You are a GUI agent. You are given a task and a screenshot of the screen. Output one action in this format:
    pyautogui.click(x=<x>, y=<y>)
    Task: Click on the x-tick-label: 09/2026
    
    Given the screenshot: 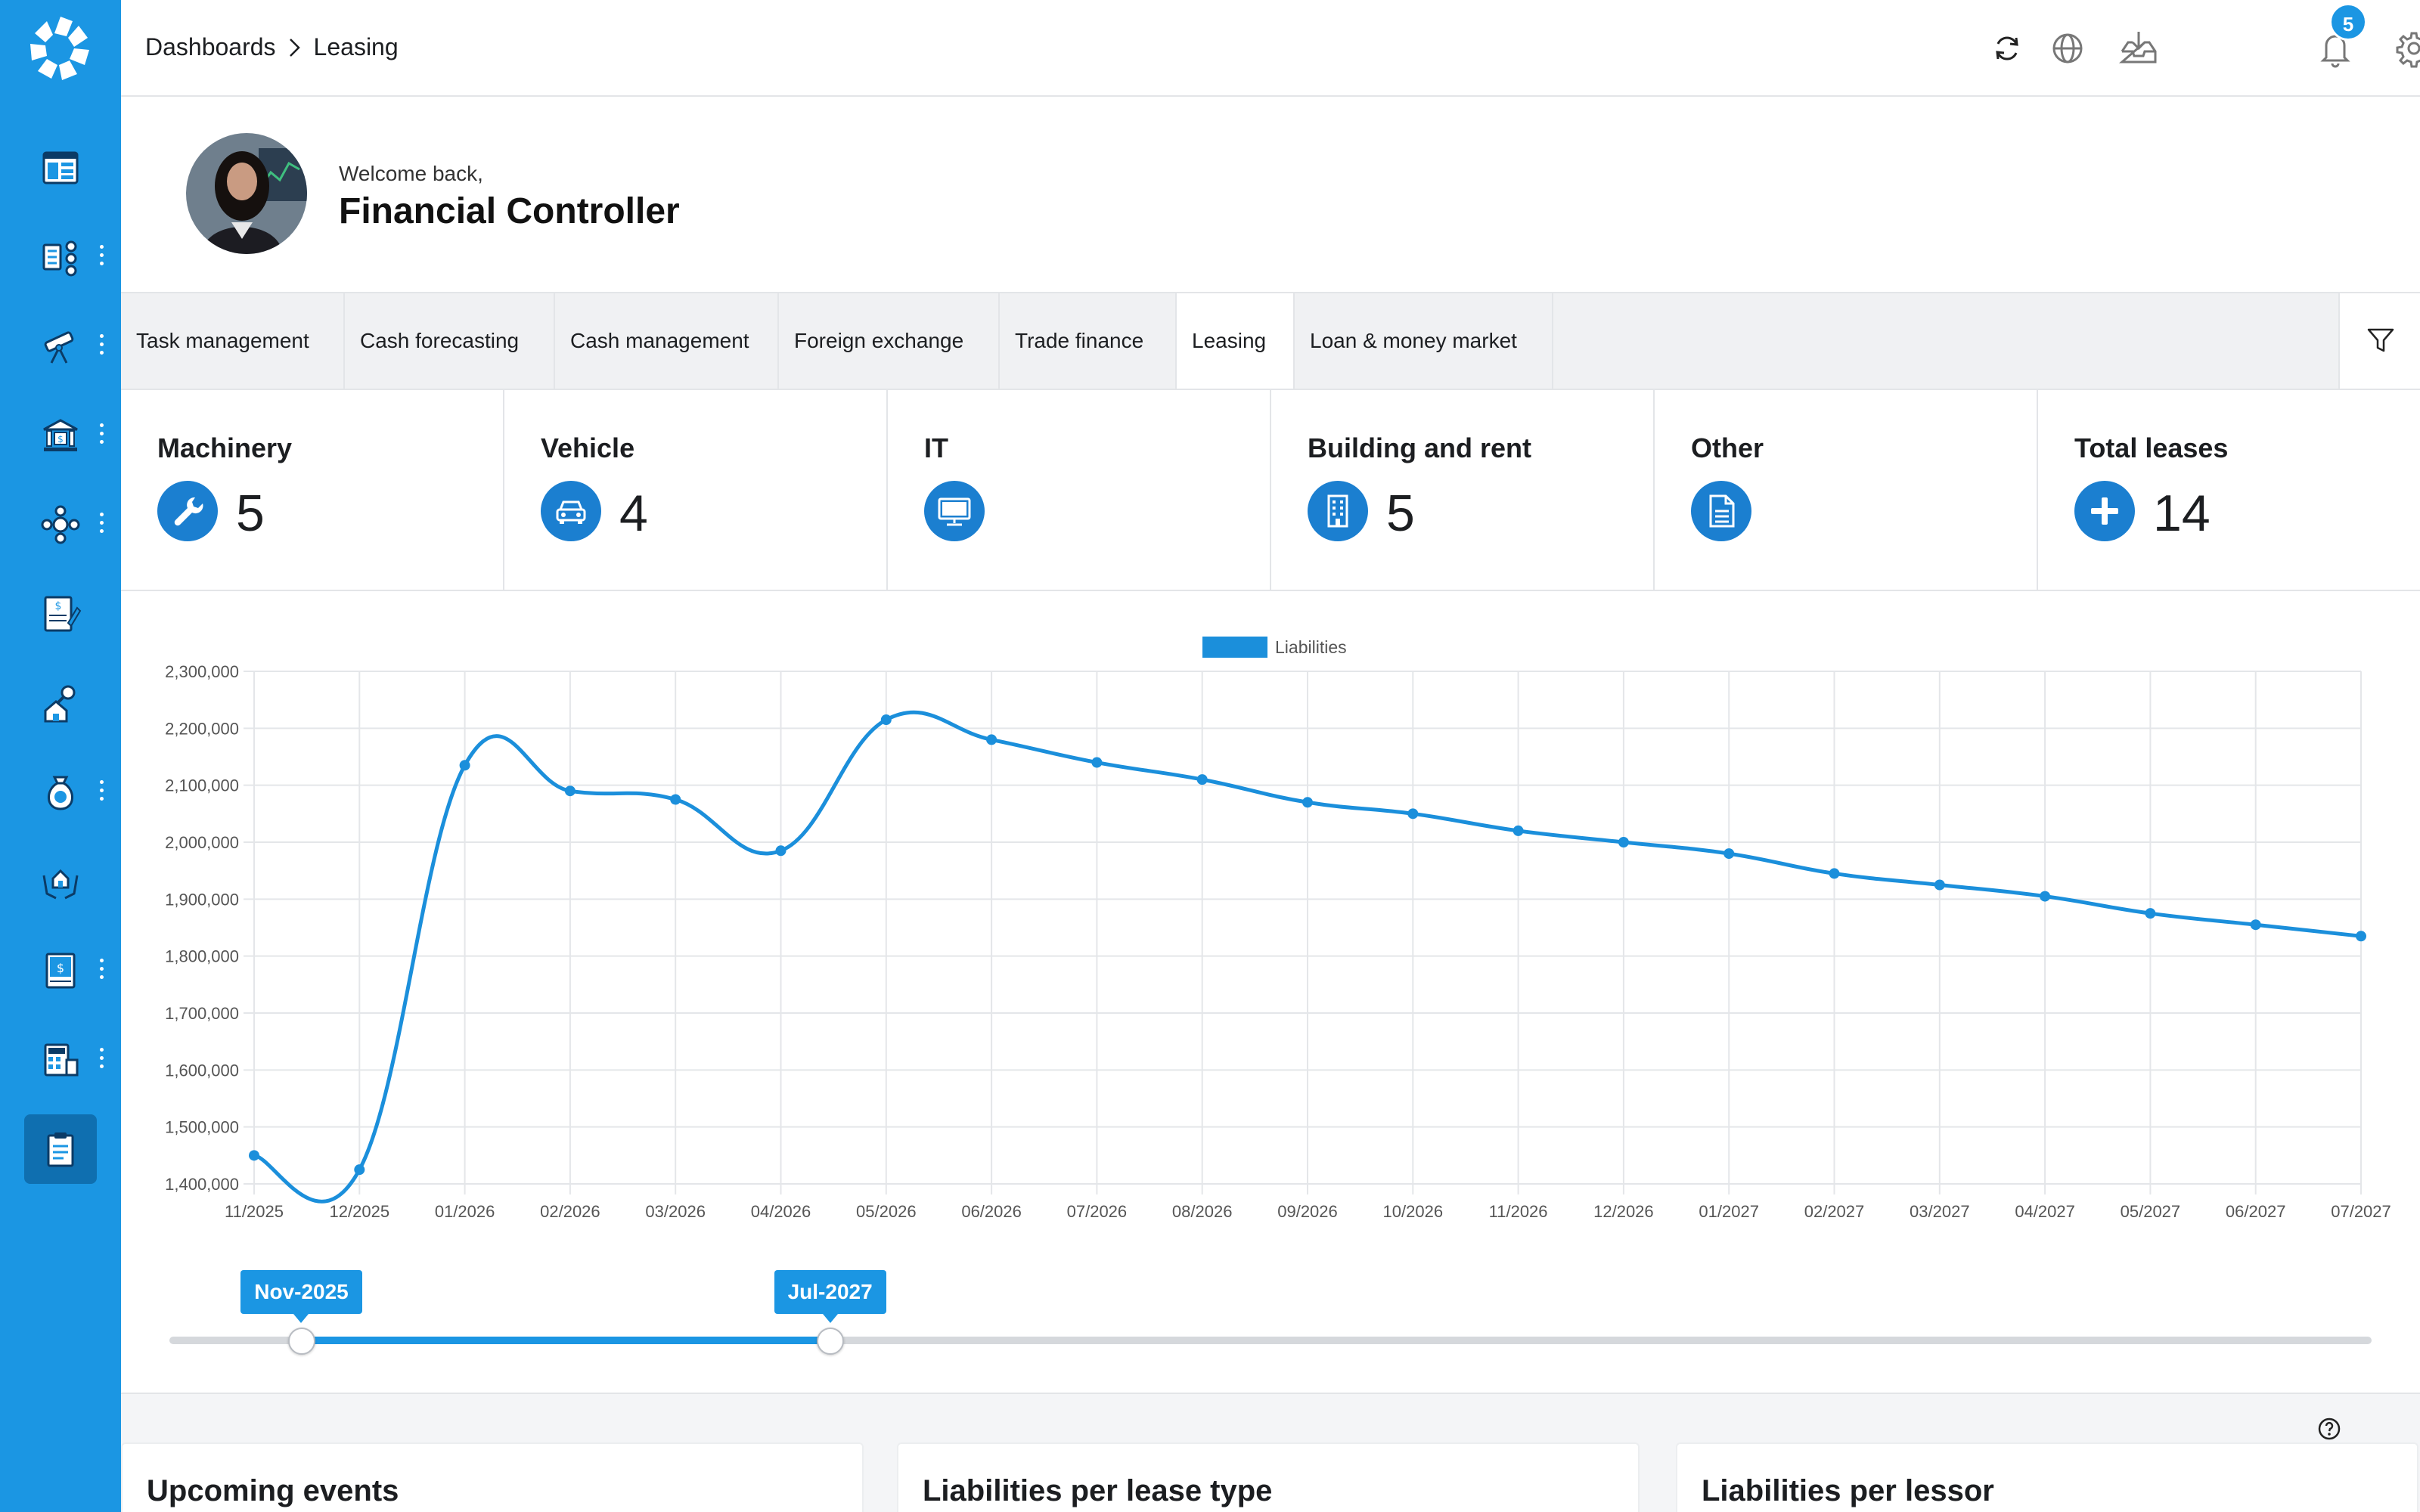 What is the action you would take?
    pyautogui.click(x=1307, y=1211)
    